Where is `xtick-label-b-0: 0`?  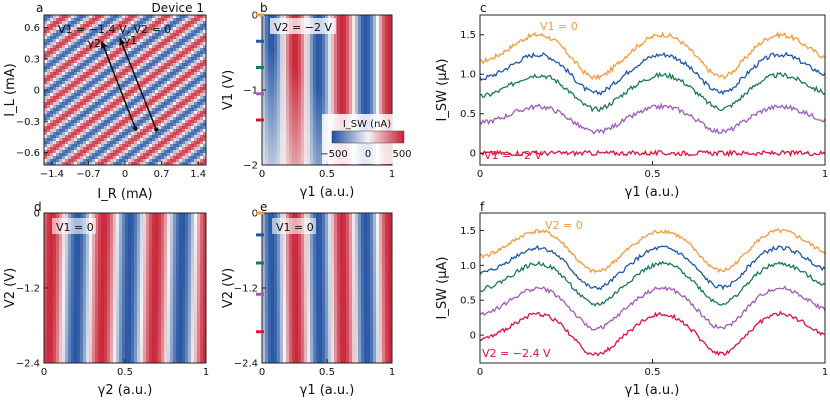 xtick-label-b-0: 0 is located at coordinates (262, 174).